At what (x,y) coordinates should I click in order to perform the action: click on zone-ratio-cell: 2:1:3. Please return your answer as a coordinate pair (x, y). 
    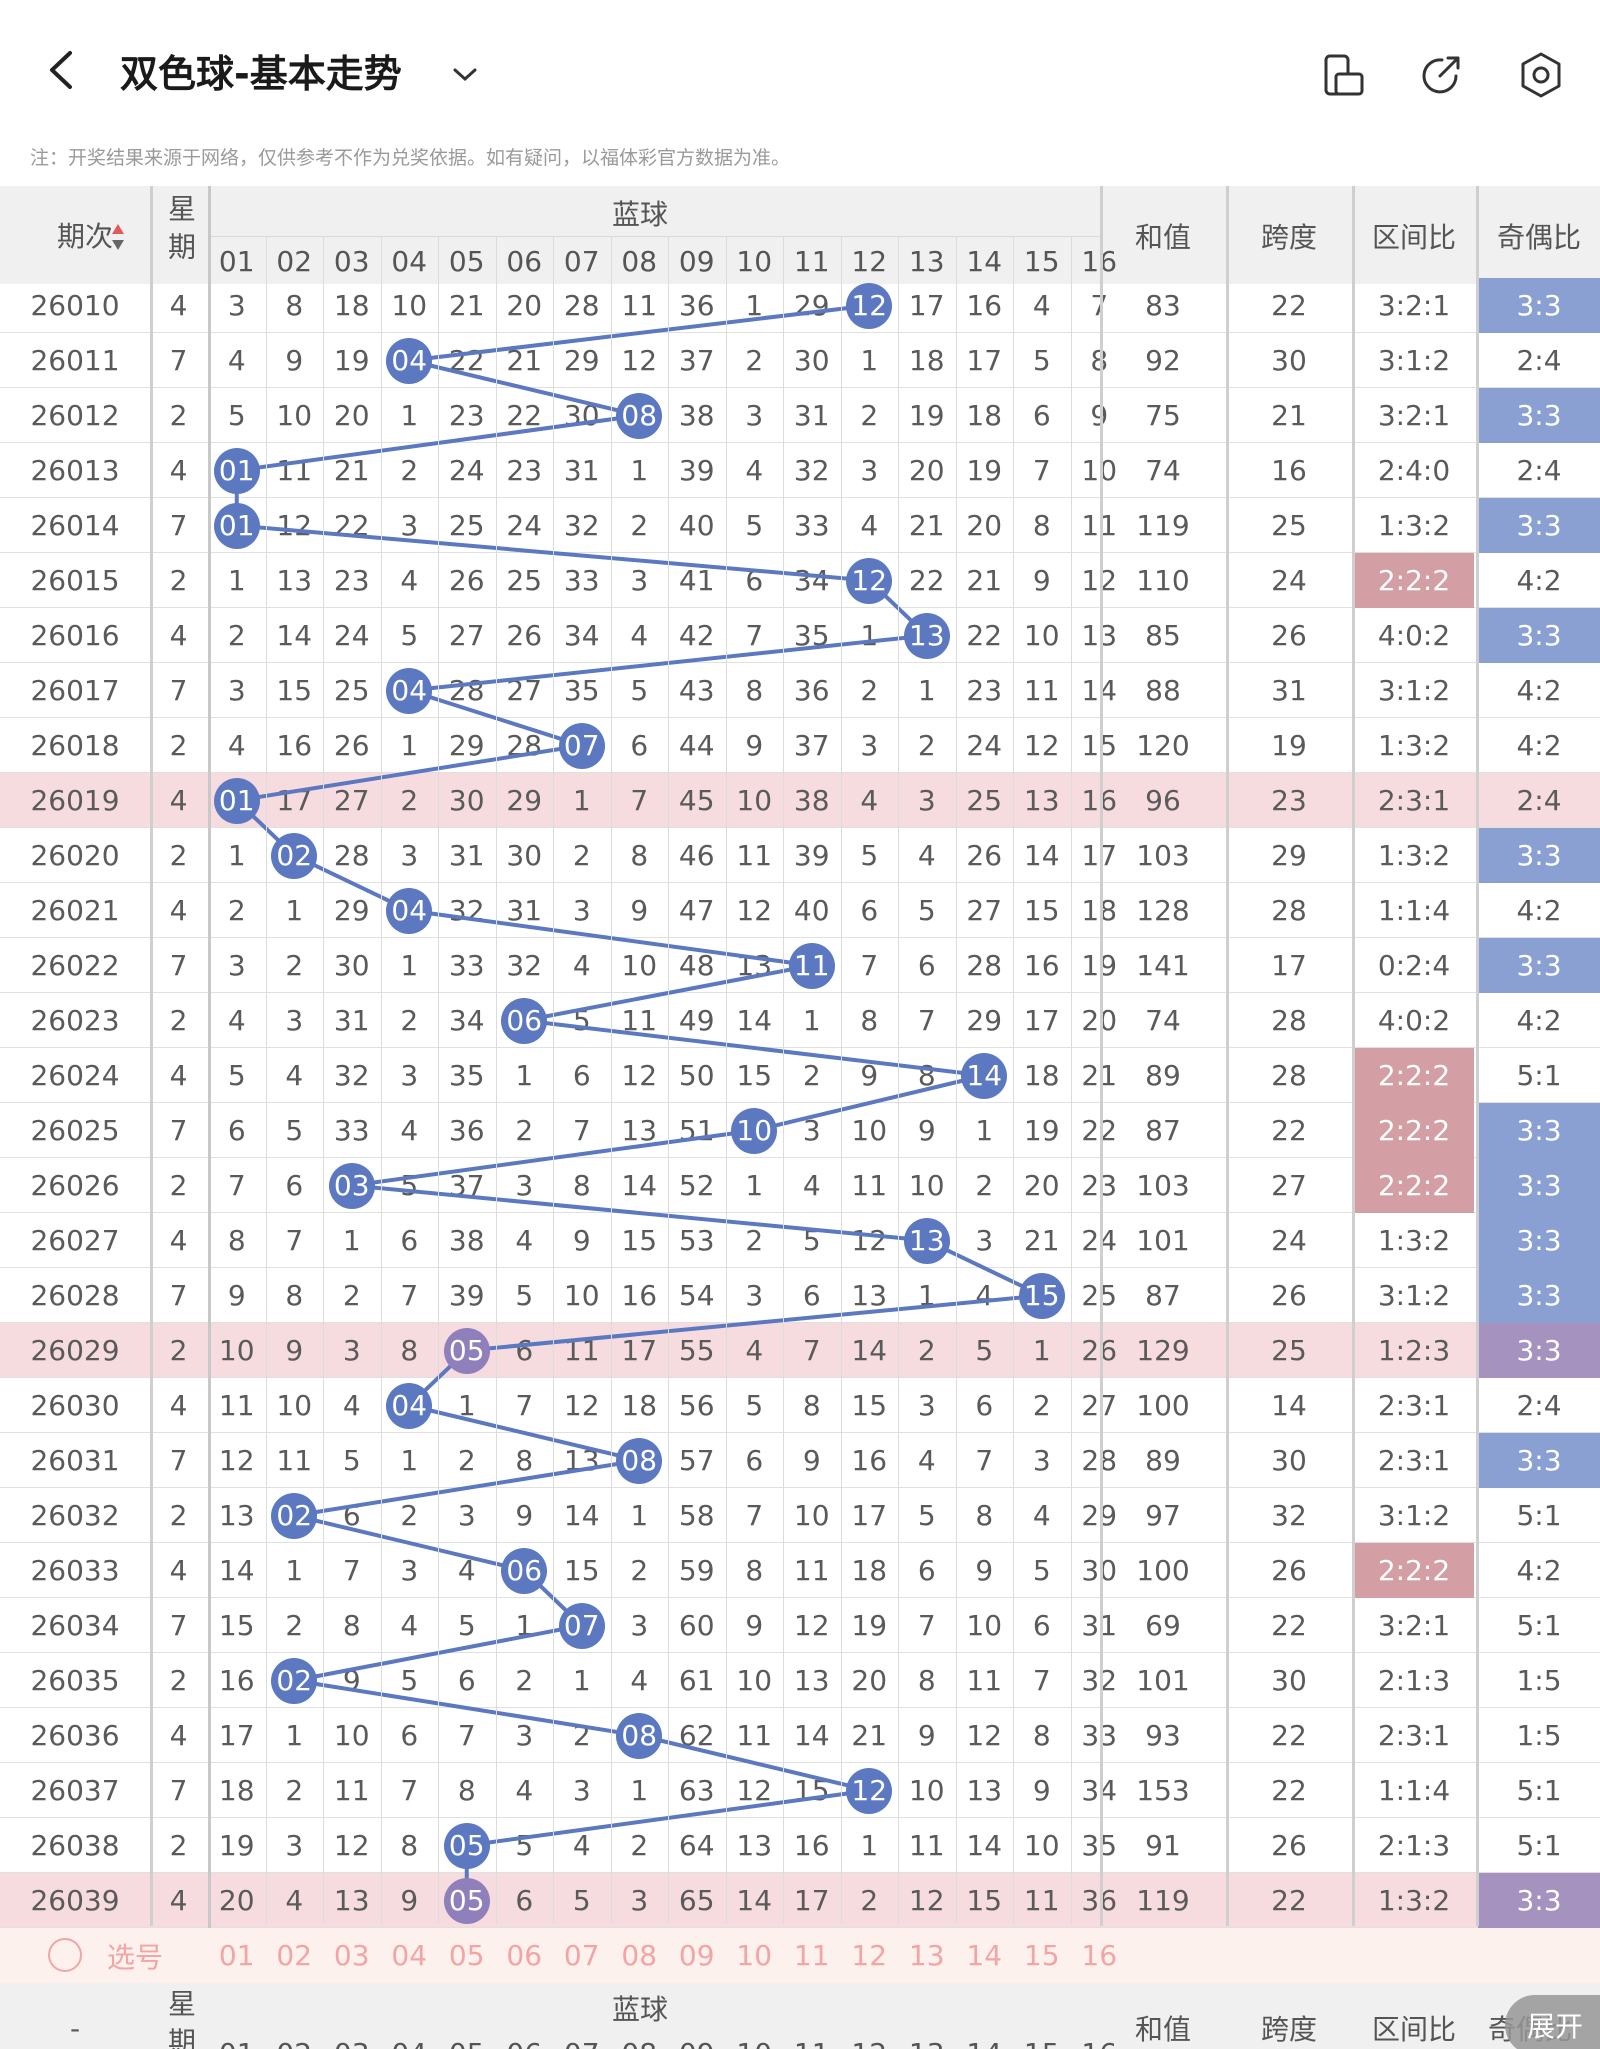
    Looking at the image, I should click on (1414, 1680).